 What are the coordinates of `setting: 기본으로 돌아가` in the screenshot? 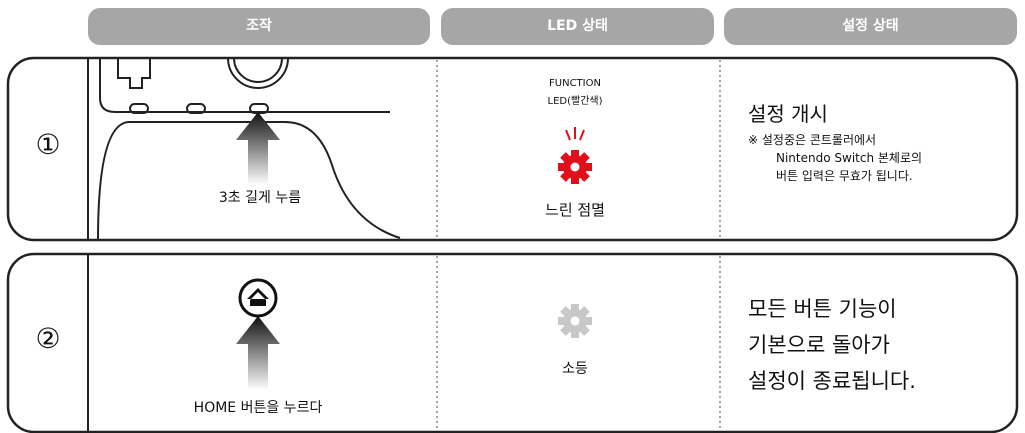 It's located at (819, 345).